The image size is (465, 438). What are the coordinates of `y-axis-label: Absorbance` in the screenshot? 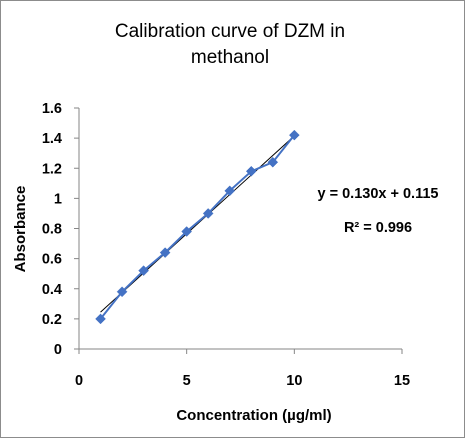 It's located at (20, 229).